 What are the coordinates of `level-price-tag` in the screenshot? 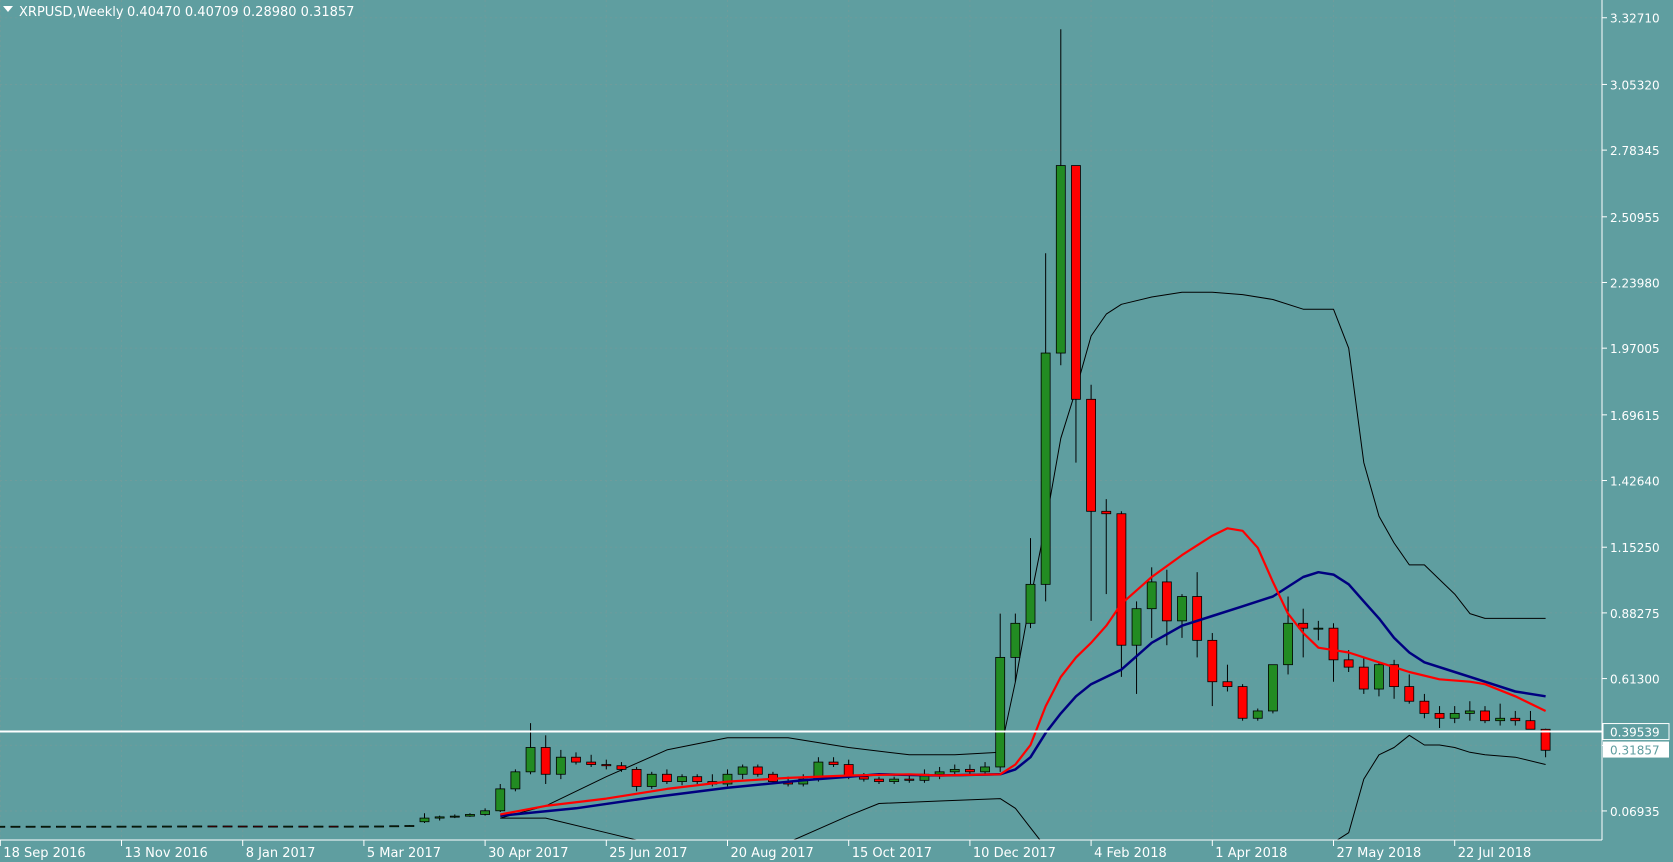 It's located at (1636, 732).